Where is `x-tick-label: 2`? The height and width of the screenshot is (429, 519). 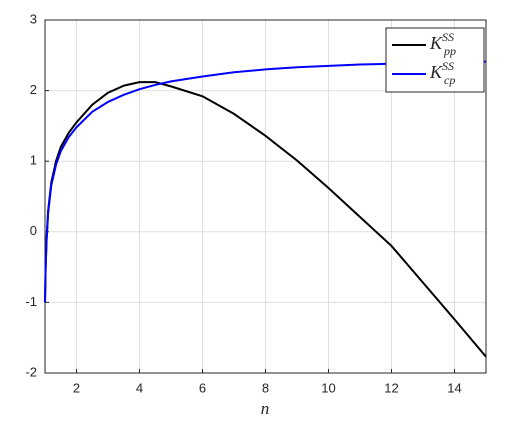
x-tick-label: 2 is located at coordinates (76, 387).